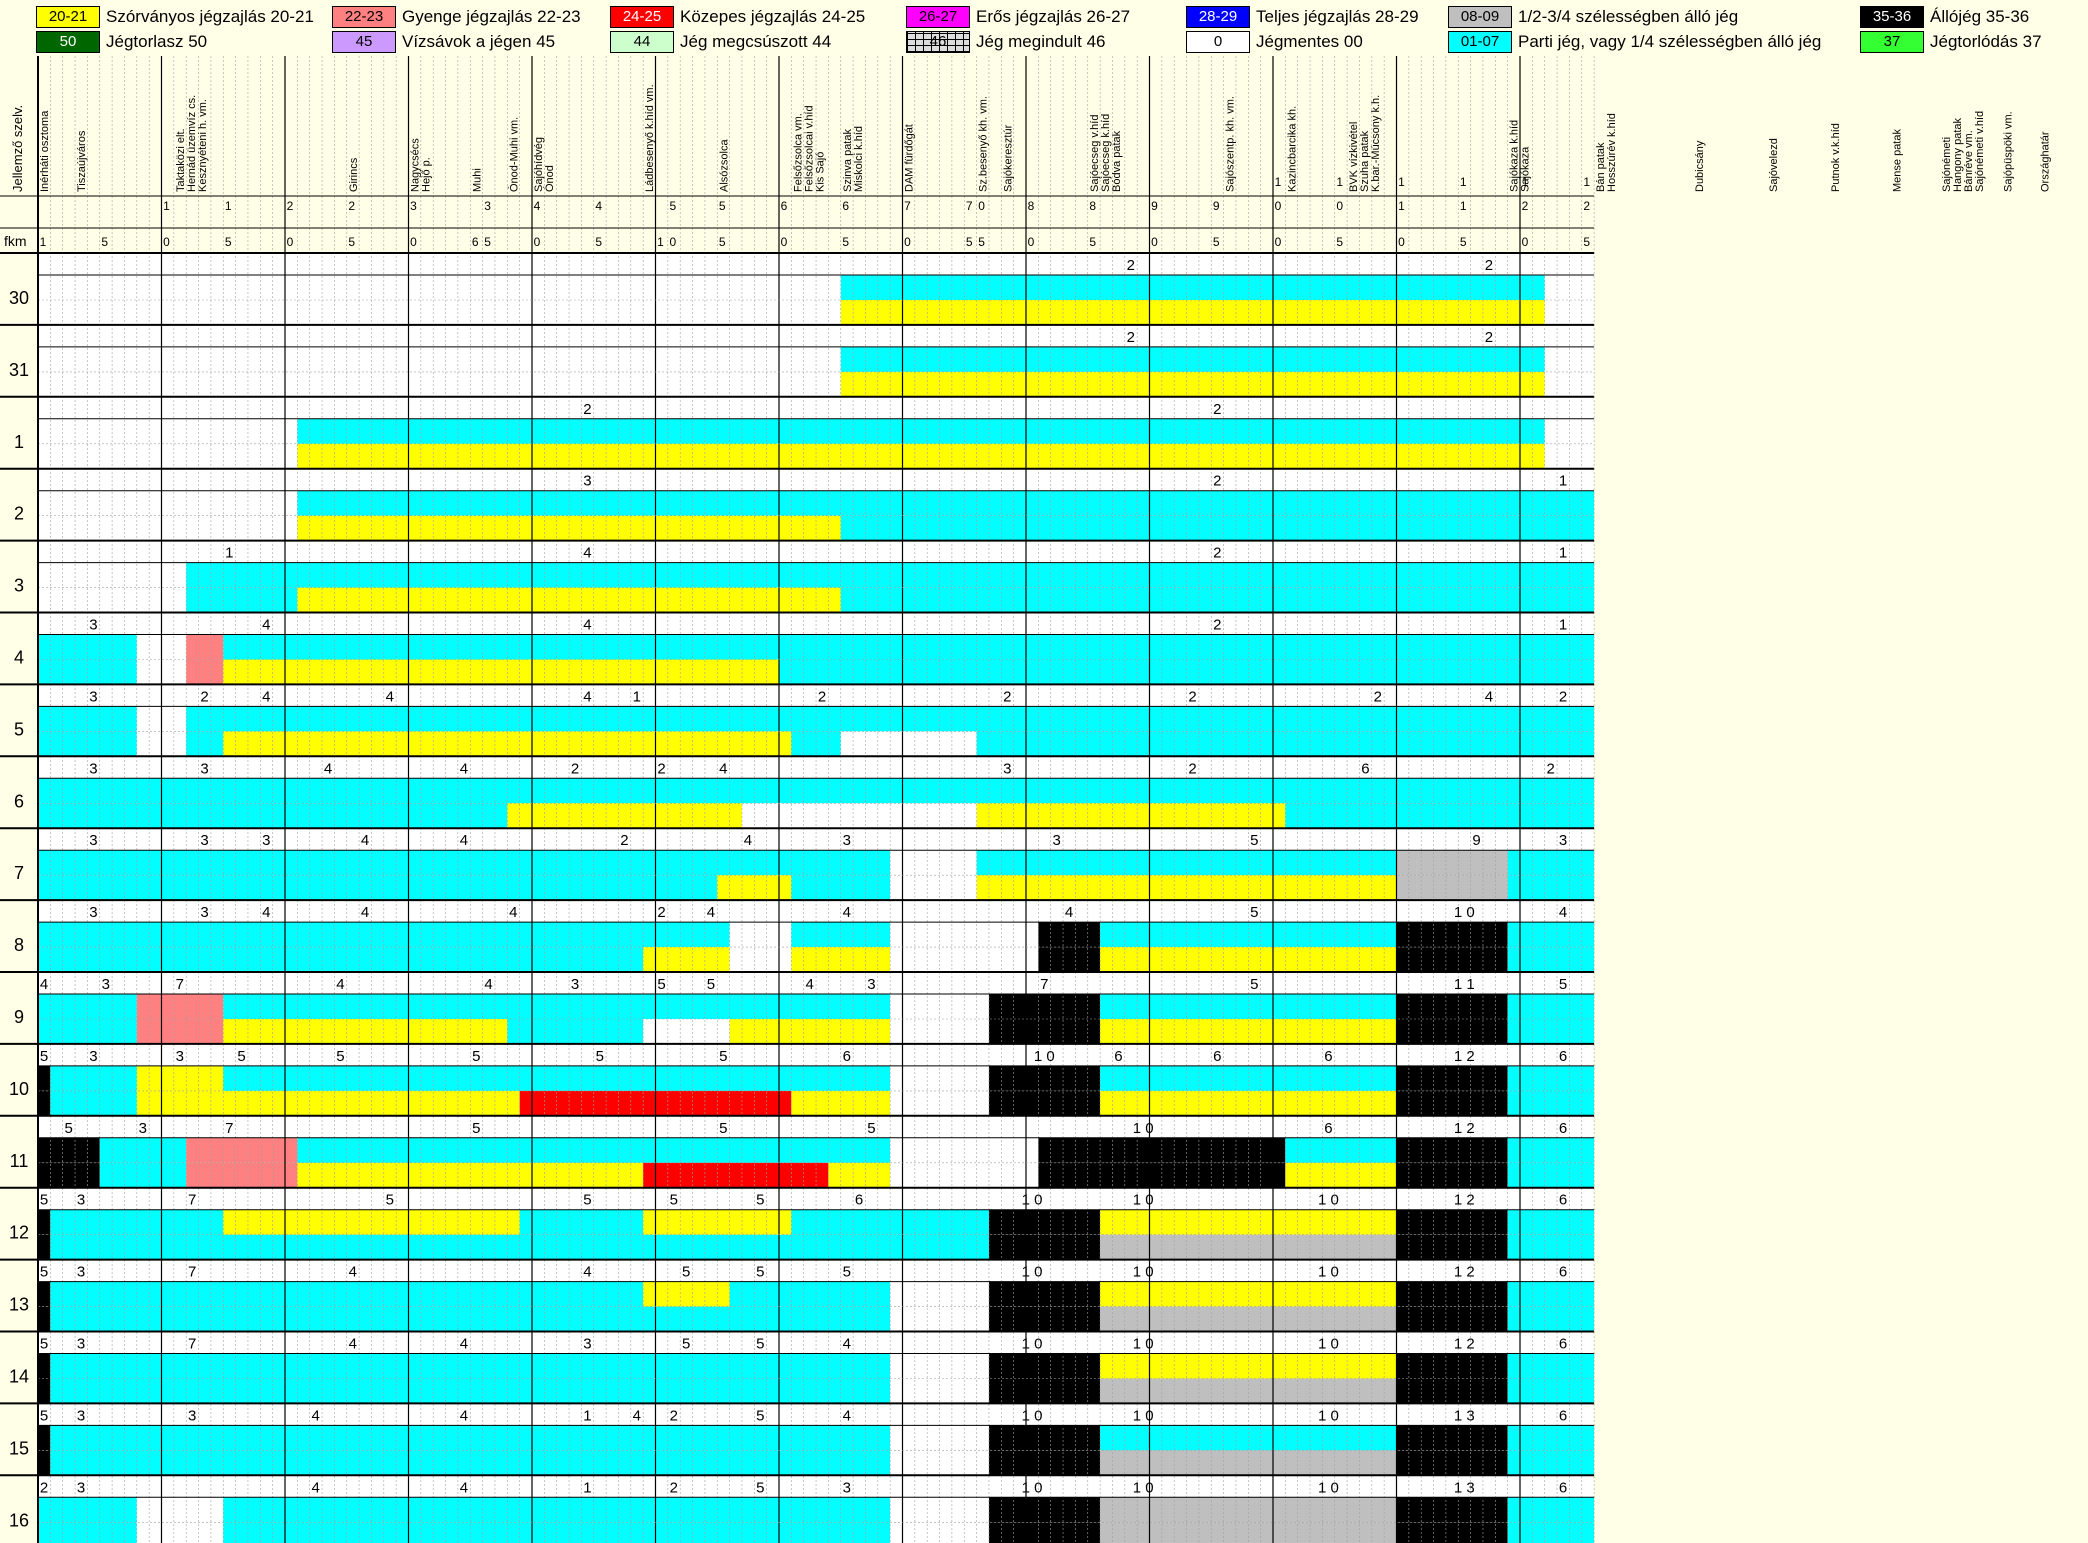 This screenshot has height=1543, width=2088. What do you see at coordinates (192, 1272) in the screenshot?
I see `cell-number: 7` at bounding box center [192, 1272].